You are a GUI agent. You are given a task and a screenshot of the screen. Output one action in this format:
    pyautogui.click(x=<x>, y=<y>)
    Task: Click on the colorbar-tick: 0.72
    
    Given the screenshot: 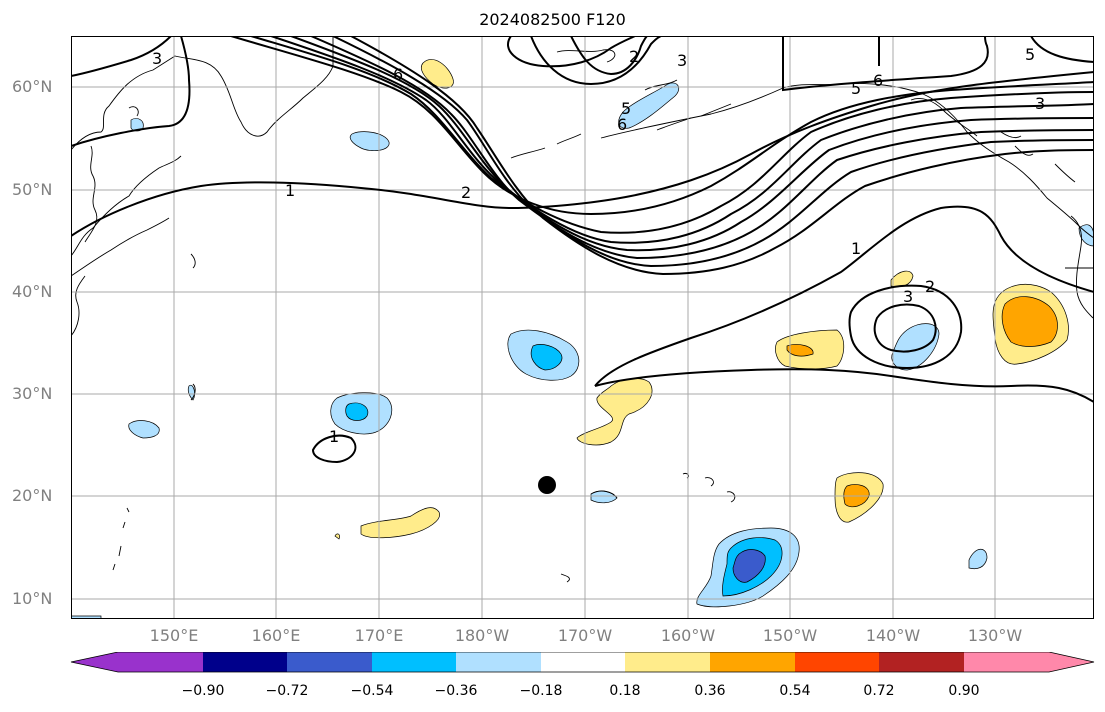 What is the action you would take?
    pyautogui.click(x=879, y=691)
    